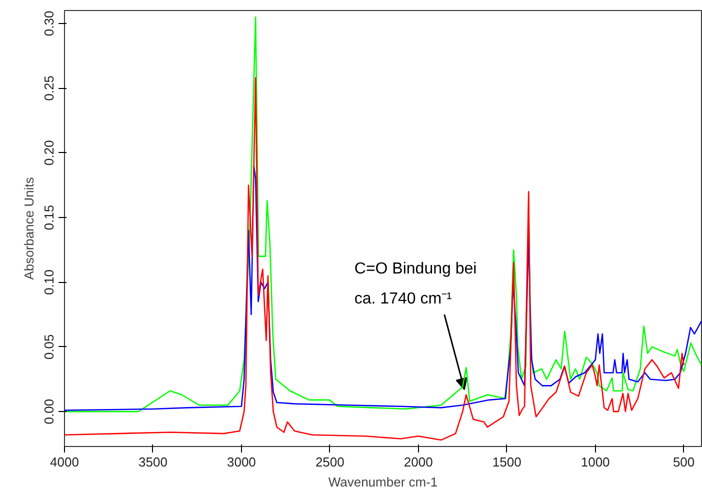  I want to click on y-axis-title: Absorbance Units, so click(29, 228).